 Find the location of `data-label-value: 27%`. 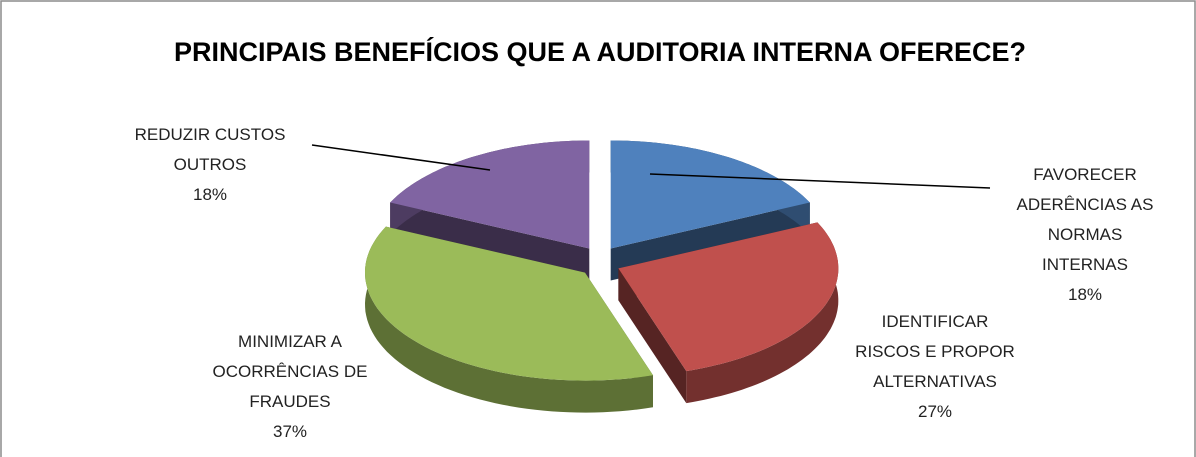

data-label-value: 27% is located at coordinates (935, 411).